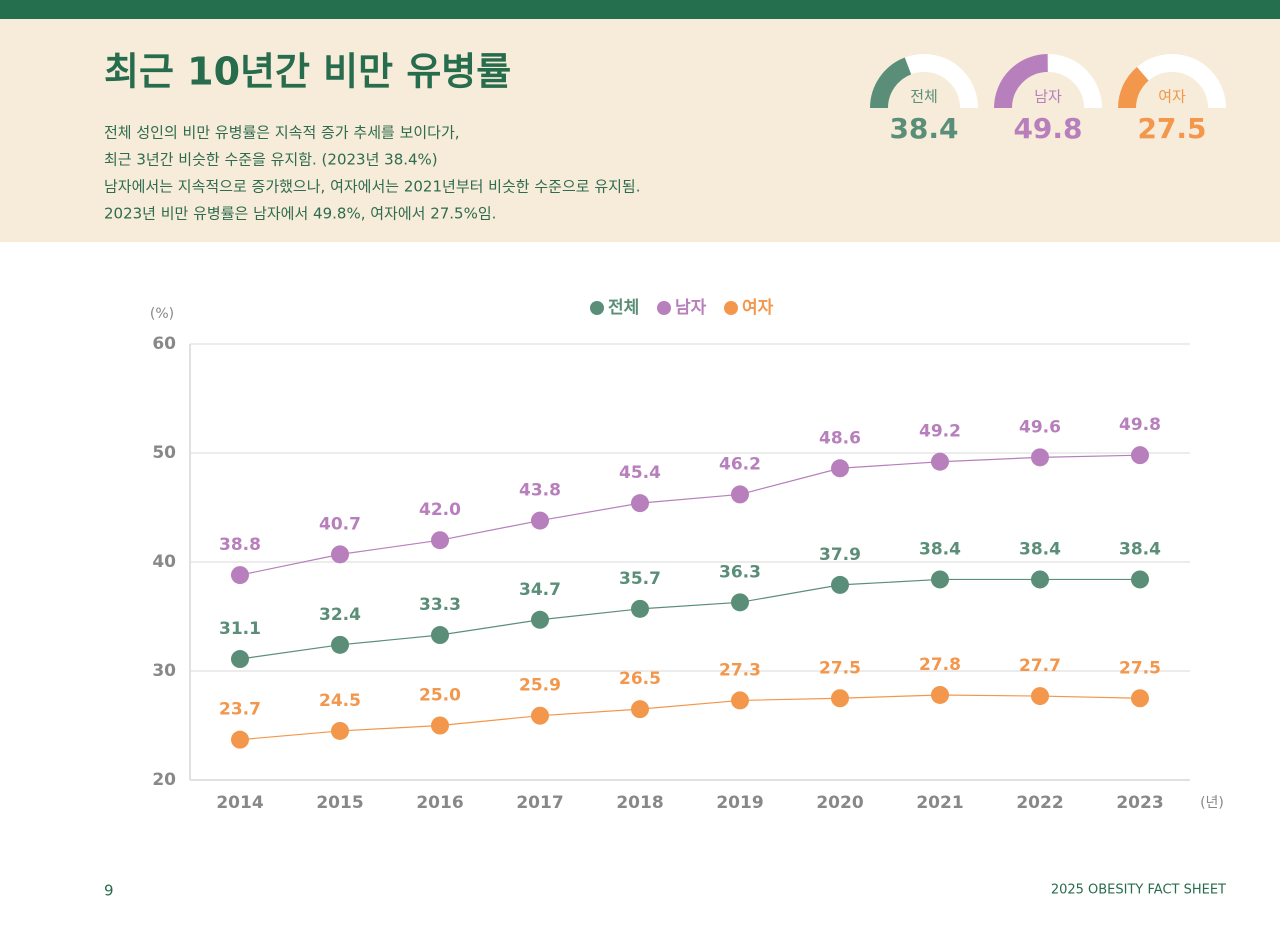  What do you see at coordinates (1140, 425) in the screenshot?
I see `data-label: 49.8` at bounding box center [1140, 425].